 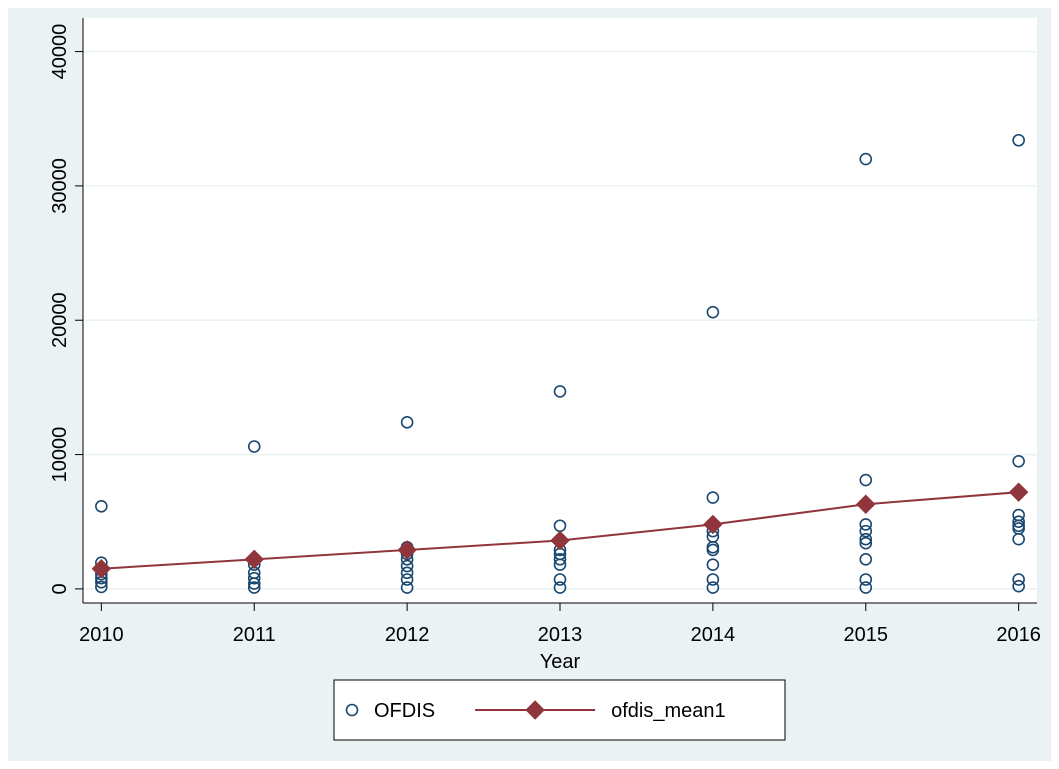 What do you see at coordinates (560, 662) in the screenshot?
I see `x-axis-label: Year` at bounding box center [560, 662].